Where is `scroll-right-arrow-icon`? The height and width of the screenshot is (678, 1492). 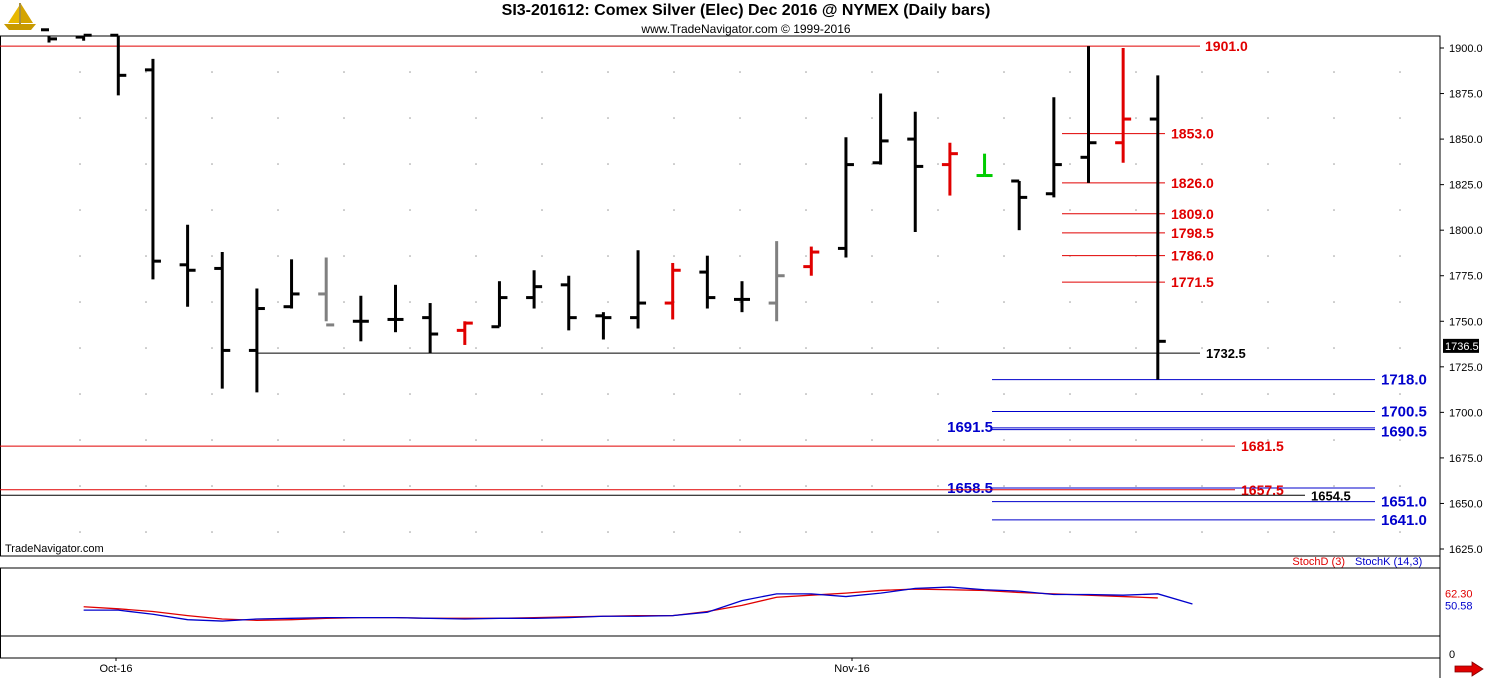 scroll-right-arrow-icon is located at coordinates (1469, 669).